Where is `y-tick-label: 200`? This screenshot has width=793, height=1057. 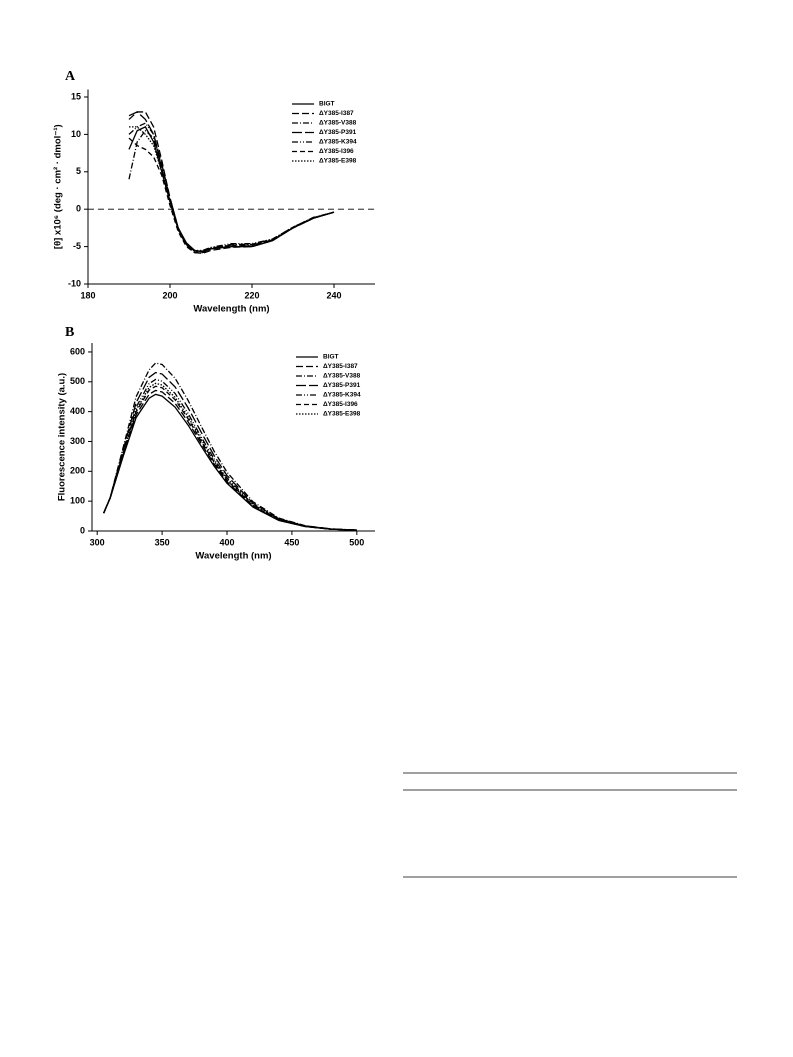 y-tick-label: 200 is located at coordinates (77, 471).